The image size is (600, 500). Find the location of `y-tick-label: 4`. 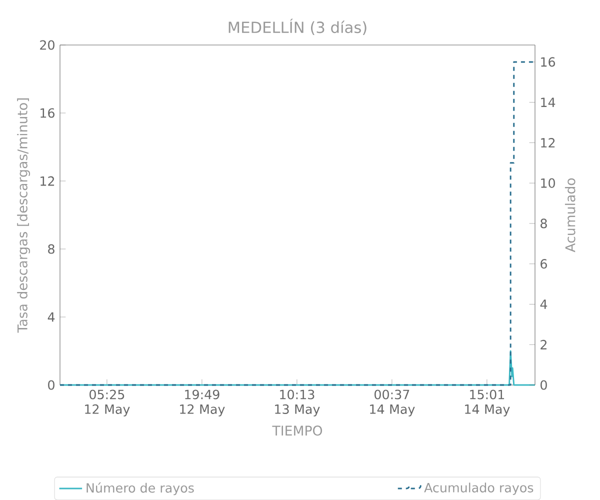

y-tick-label: 4 is located at coordinates (51, 317).